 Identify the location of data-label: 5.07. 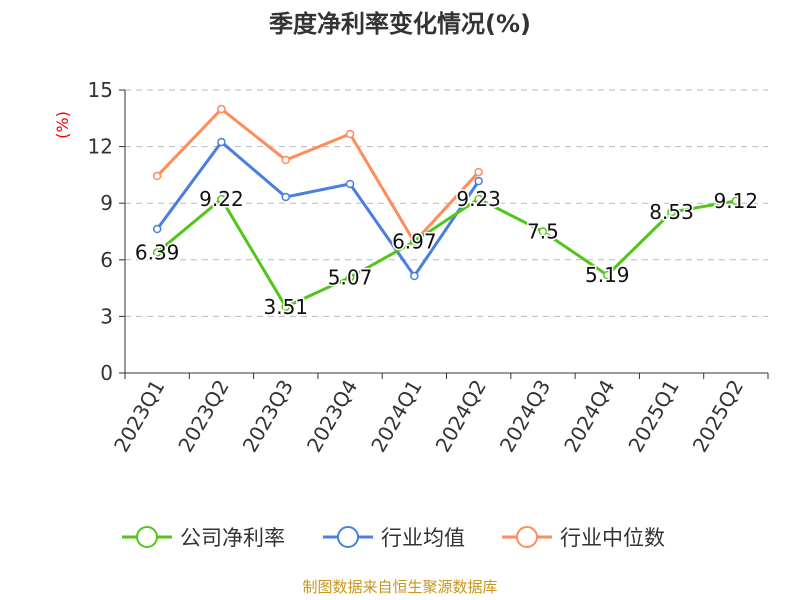
(350, 277).